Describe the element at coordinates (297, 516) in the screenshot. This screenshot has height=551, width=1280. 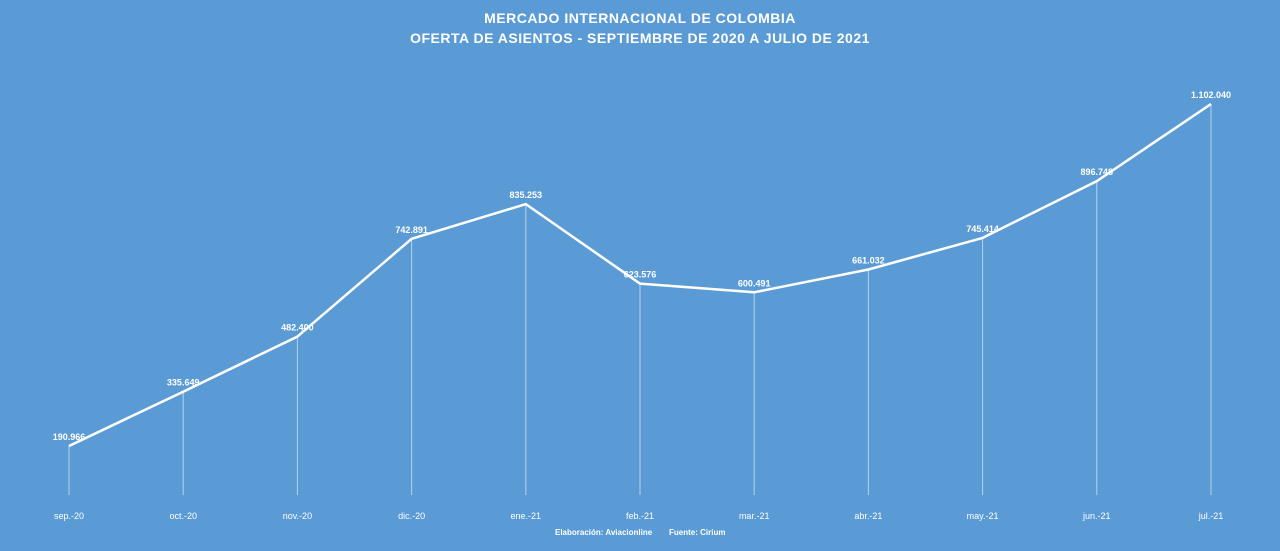
I see `x-tick-label: nov.-20` at that location.